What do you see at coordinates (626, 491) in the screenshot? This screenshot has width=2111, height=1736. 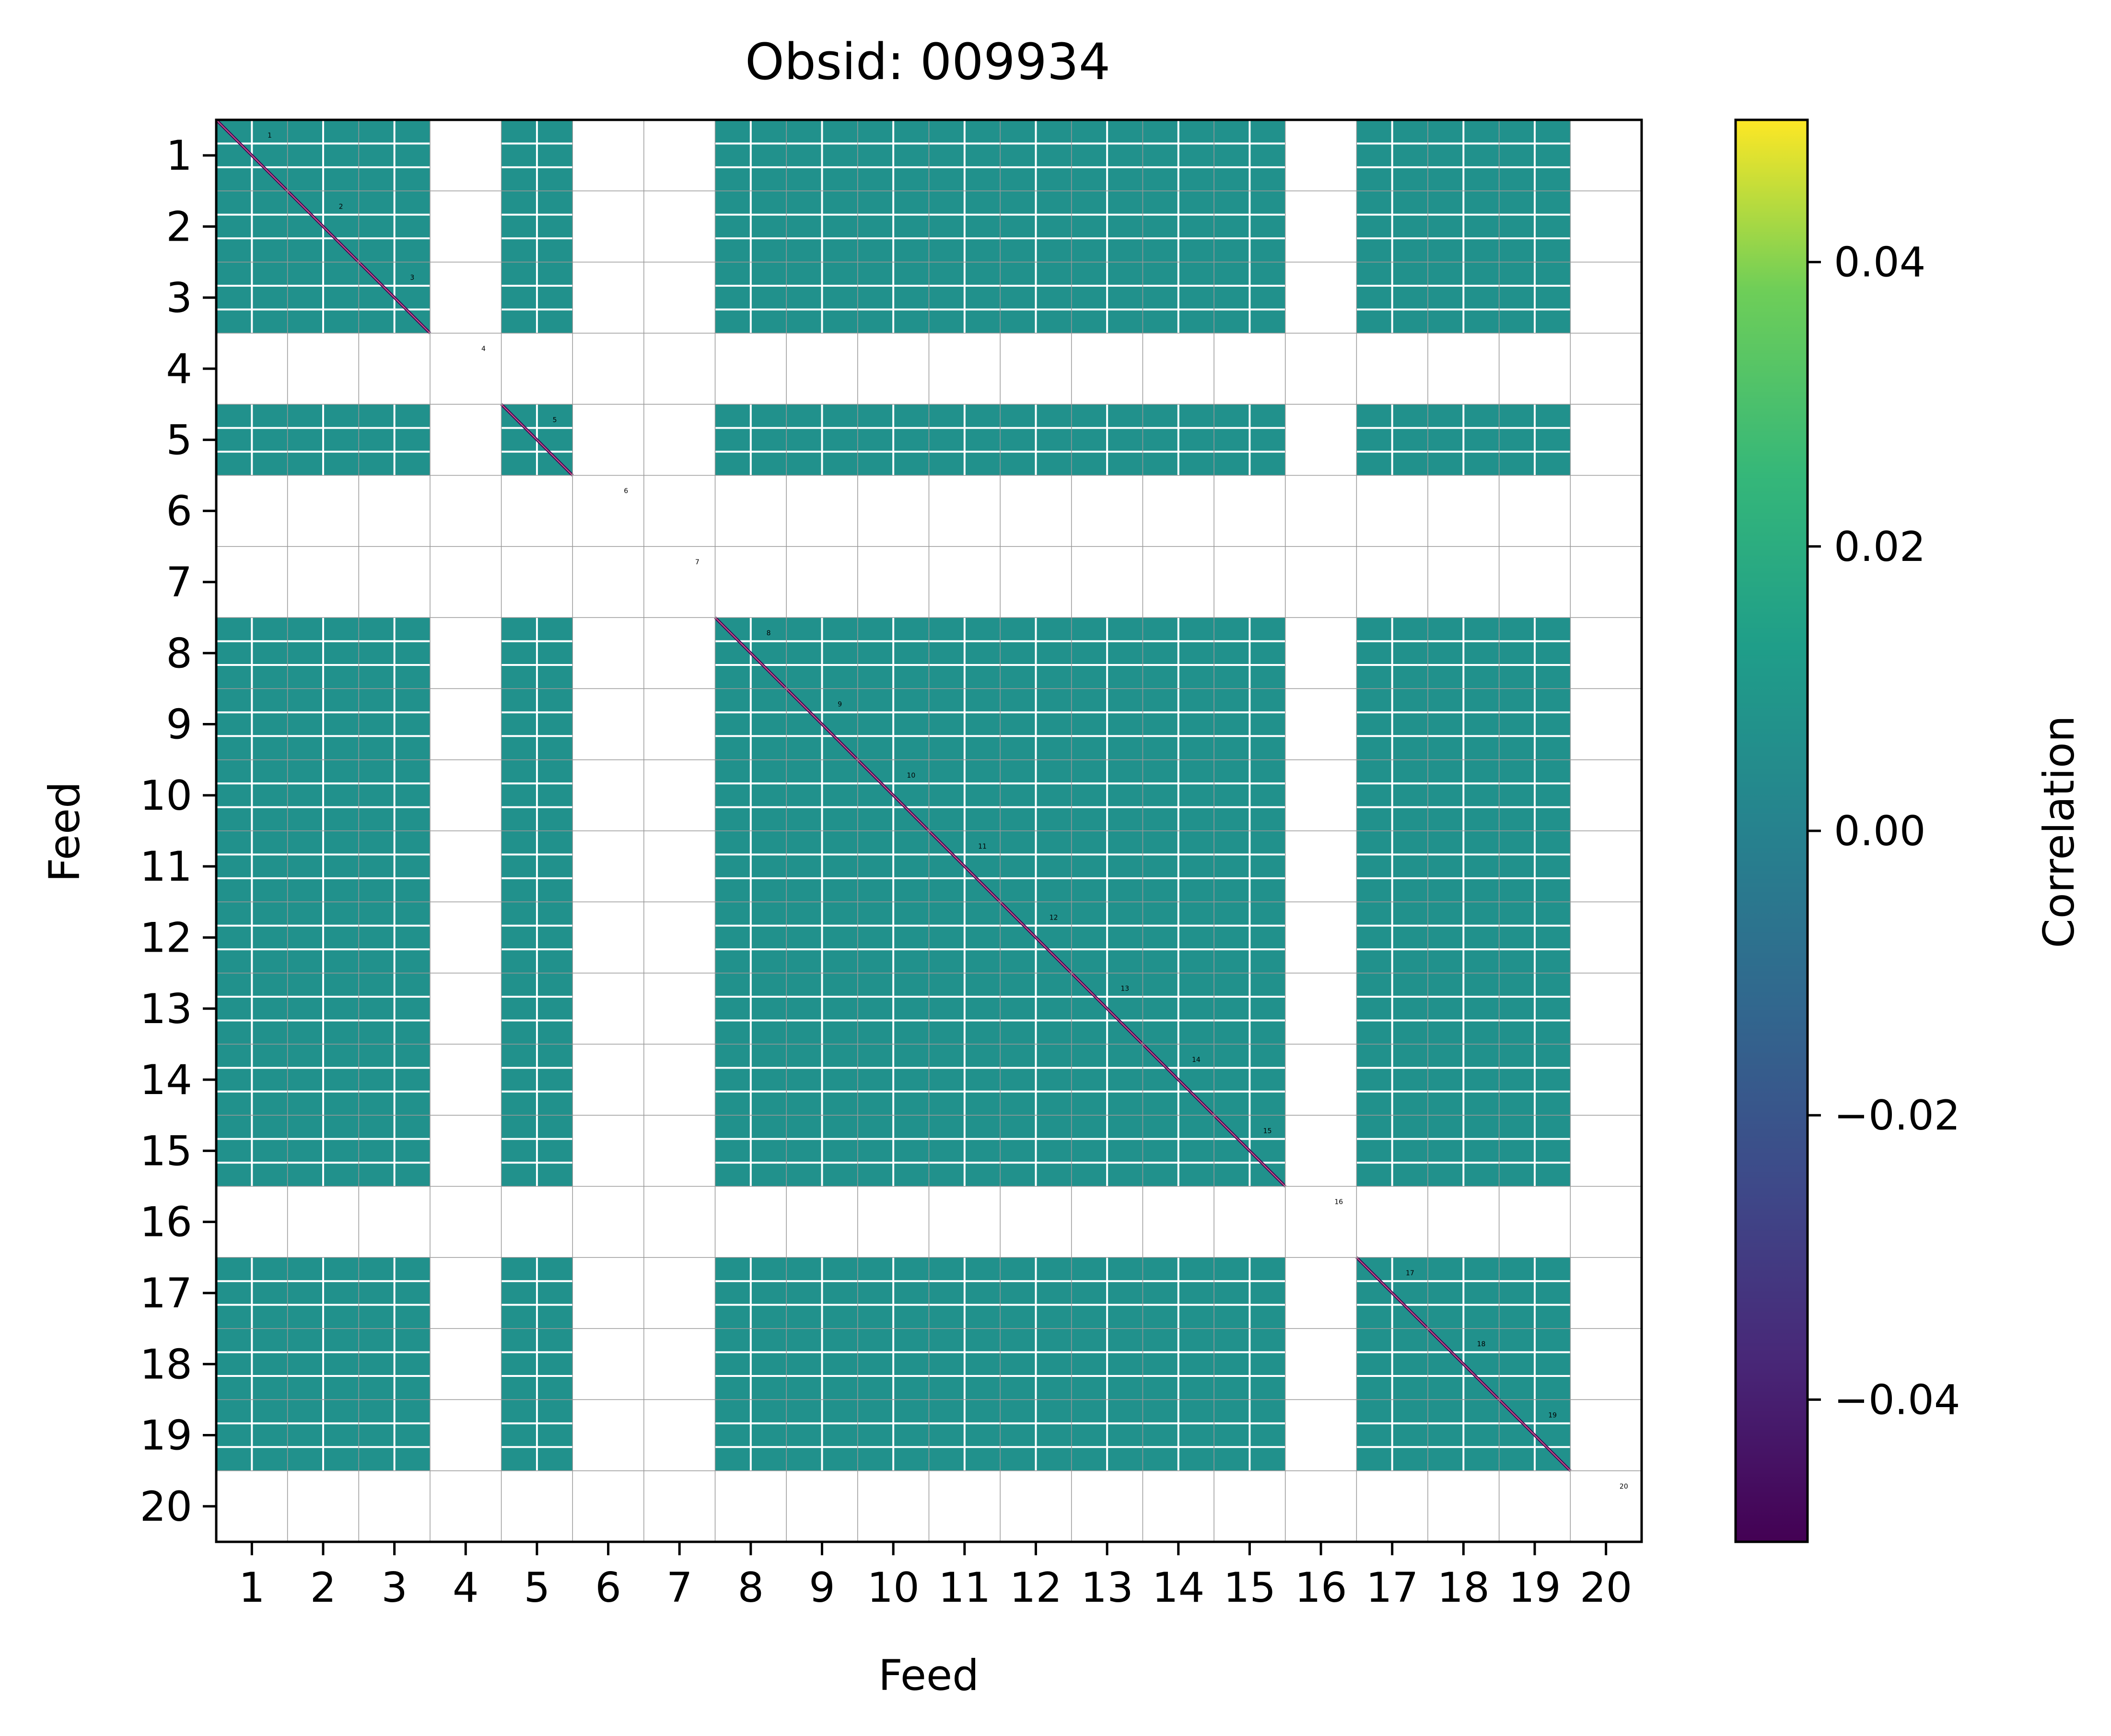 I see `diagonal-label: 6` at bounding box center [626, 491].